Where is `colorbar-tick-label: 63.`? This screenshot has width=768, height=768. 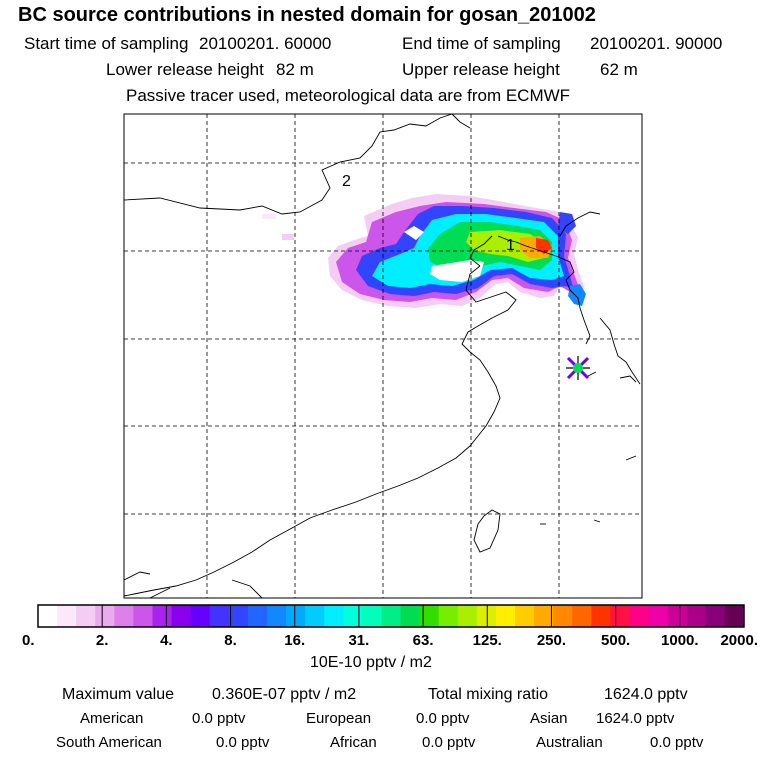
colorbar-tick-label: 63. is located at coordinates (423, 640).